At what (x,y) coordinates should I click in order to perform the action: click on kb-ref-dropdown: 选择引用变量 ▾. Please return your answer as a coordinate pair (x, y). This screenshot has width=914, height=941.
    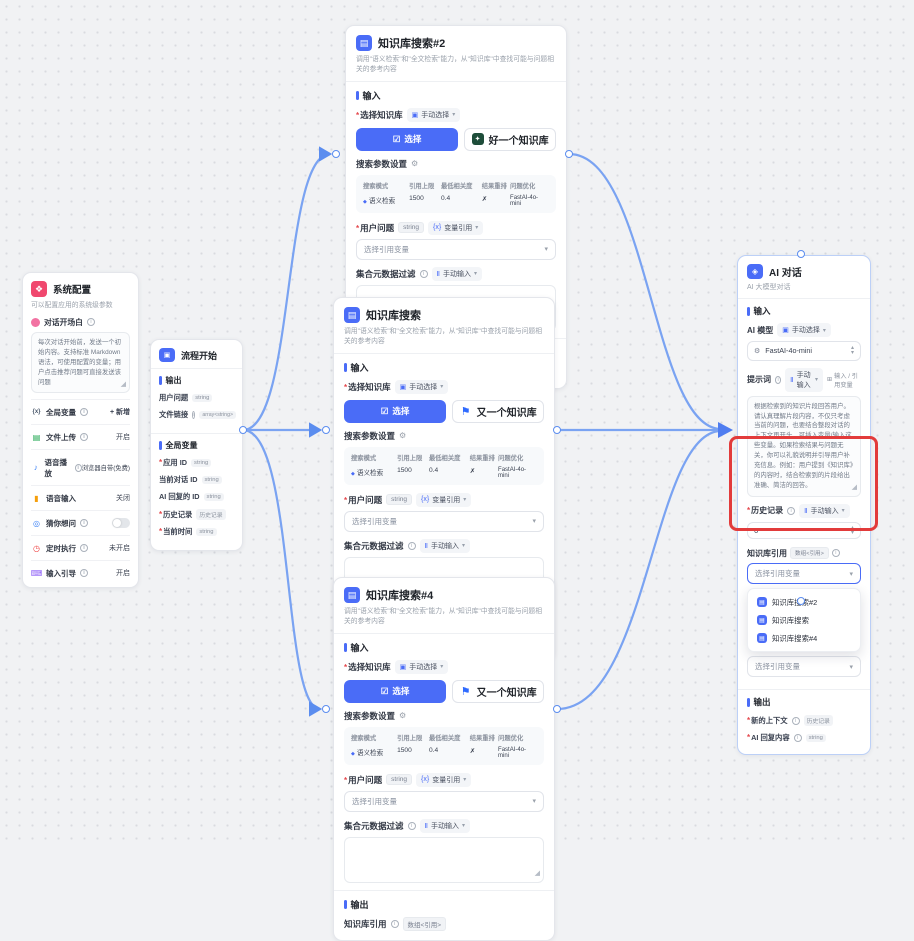
    Looking at the image, I should click on (804, 574).